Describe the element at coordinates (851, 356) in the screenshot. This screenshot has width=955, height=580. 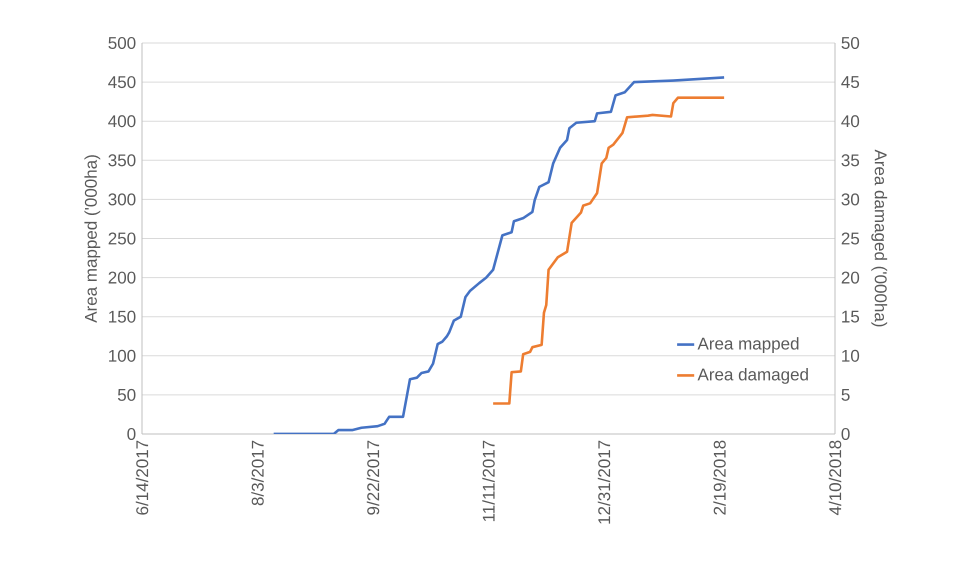
I see `y2-tick-label: 10` at that location.